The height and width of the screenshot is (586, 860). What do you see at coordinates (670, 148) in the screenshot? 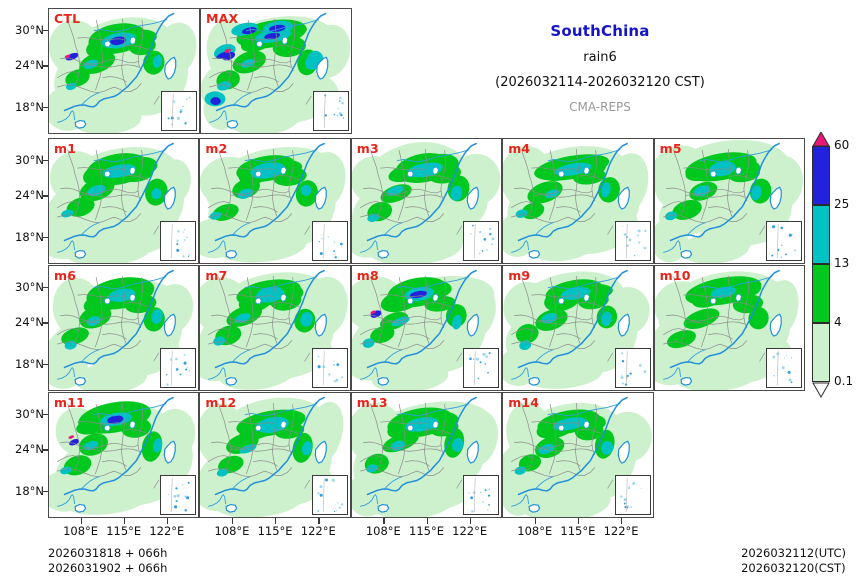
I see `panel-label: m5` at bounding box center [670, 148].